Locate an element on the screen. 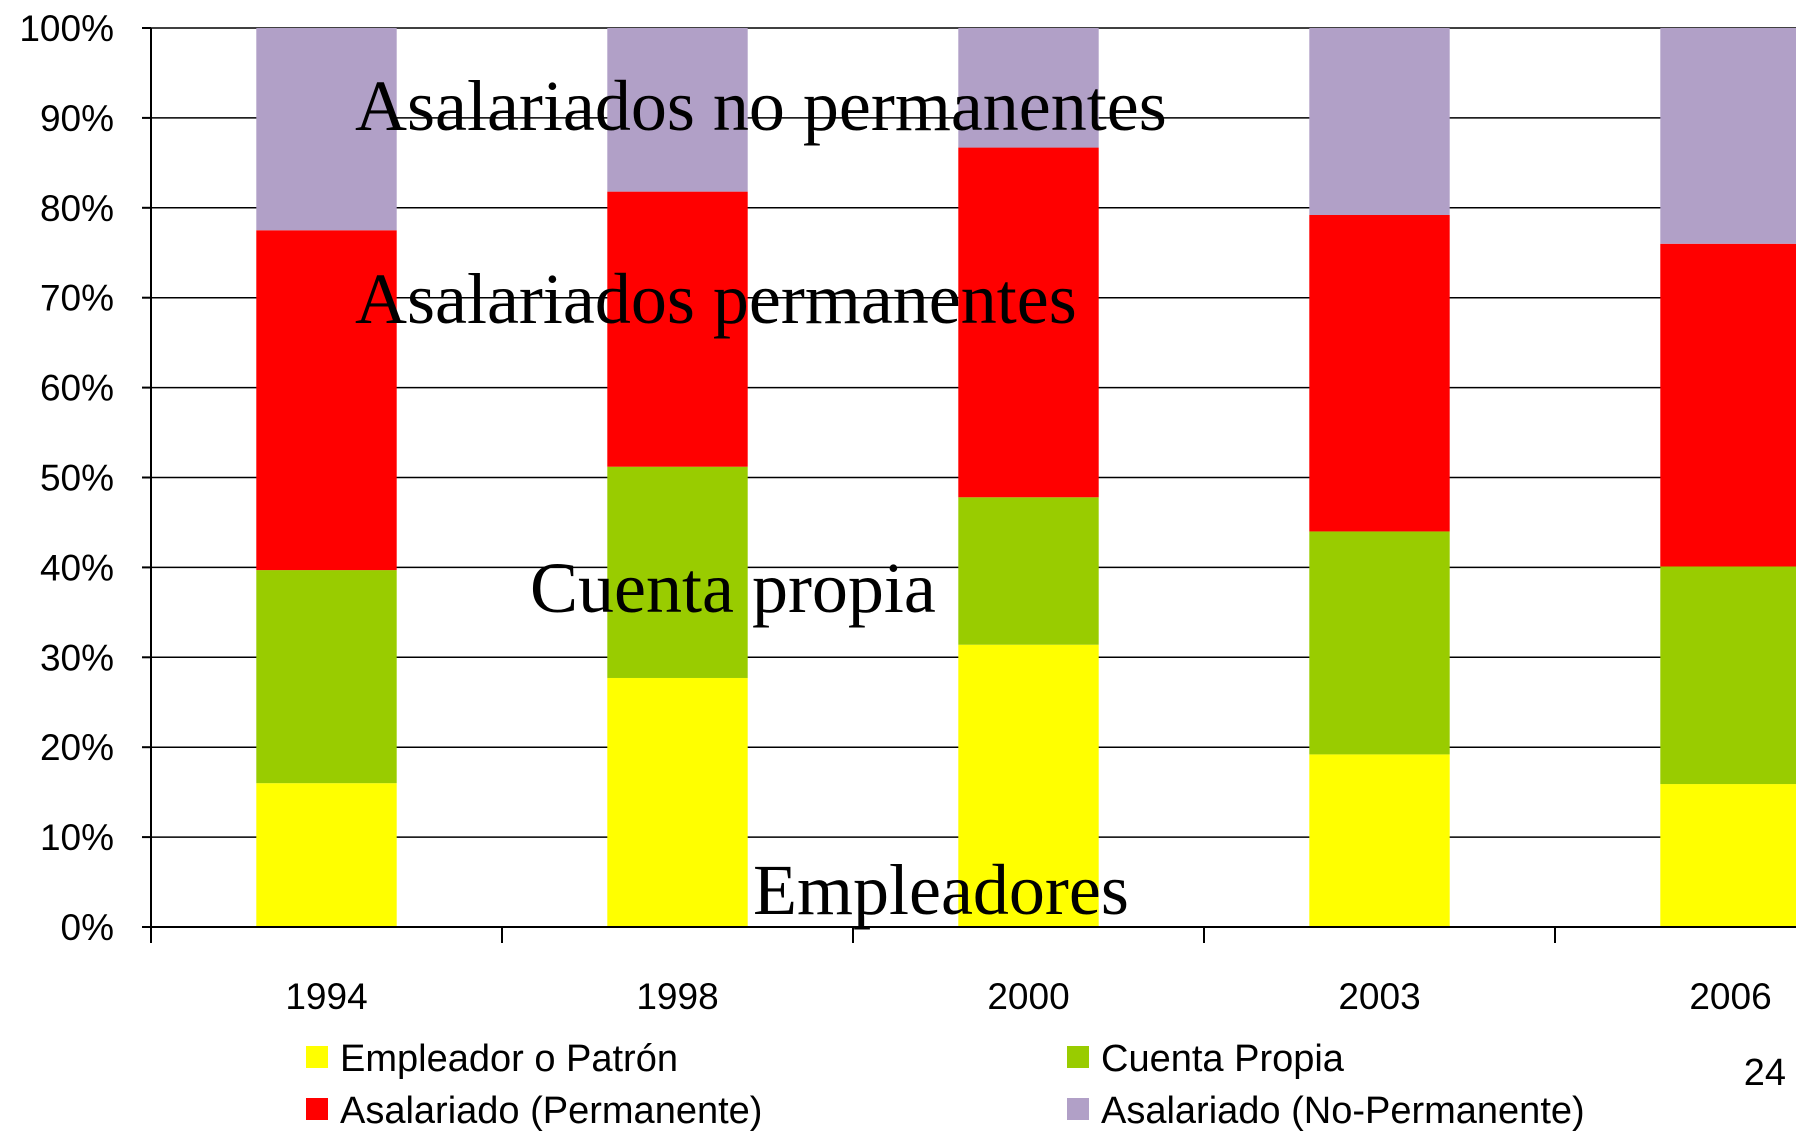 The width and height of the screenshot is (1796, 1145). y-tick-label: 30% is located at coordinates (77, 657).